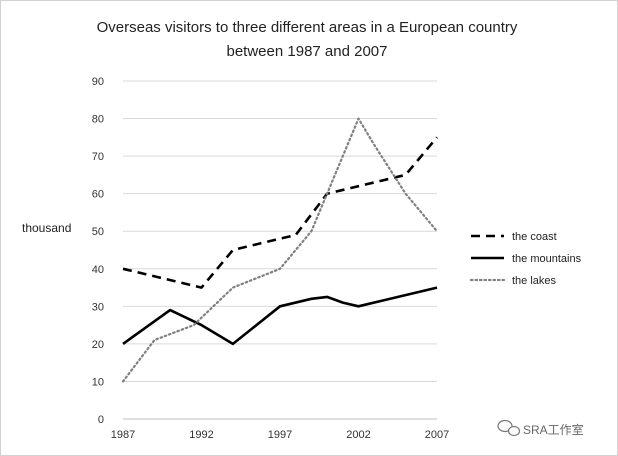 This screenshot has width=618, height=456. I want to click on y-tick-label: 30, so click(98, 307).